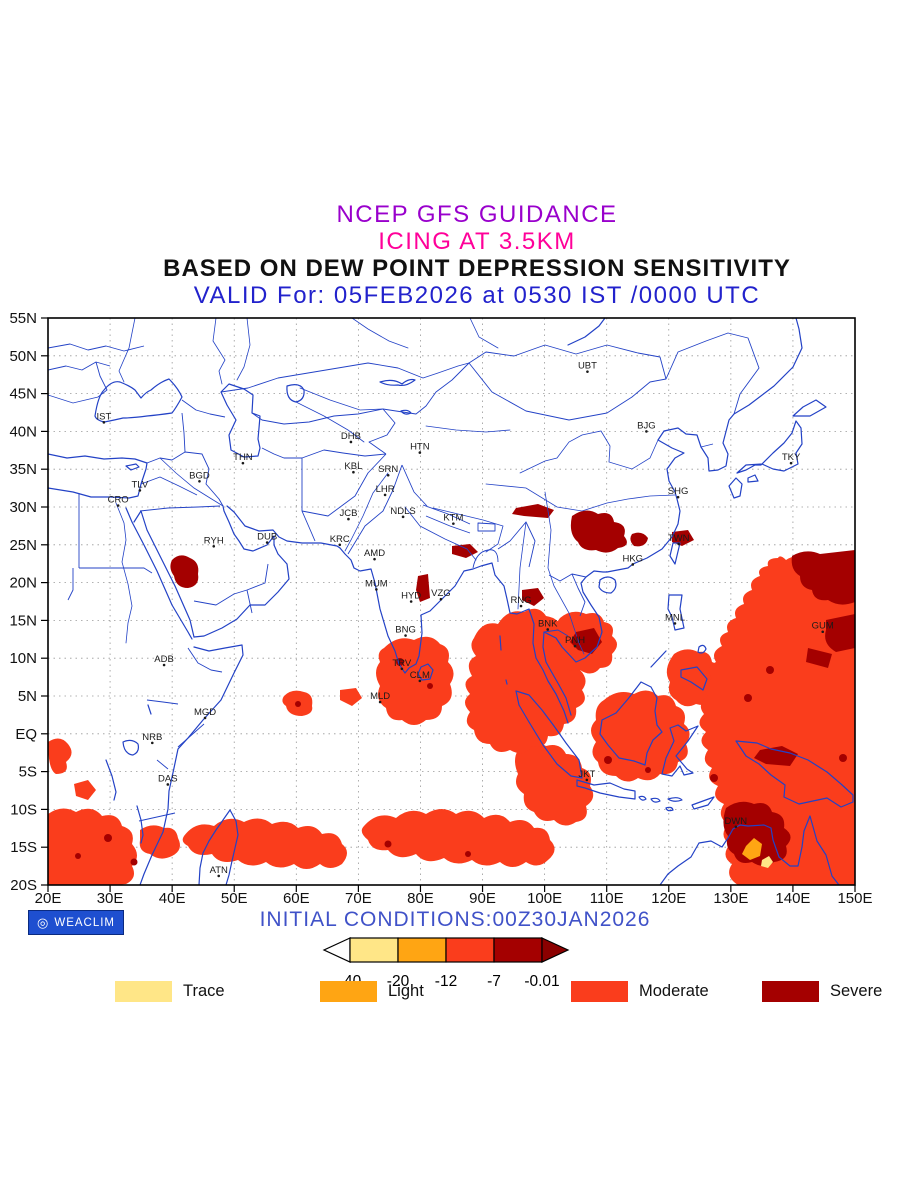 This screenshot has width=900, height=1200. Describe the element at coordinates (23, 620) in the screenshot. I see `y-axis-label: 15N` at that location.